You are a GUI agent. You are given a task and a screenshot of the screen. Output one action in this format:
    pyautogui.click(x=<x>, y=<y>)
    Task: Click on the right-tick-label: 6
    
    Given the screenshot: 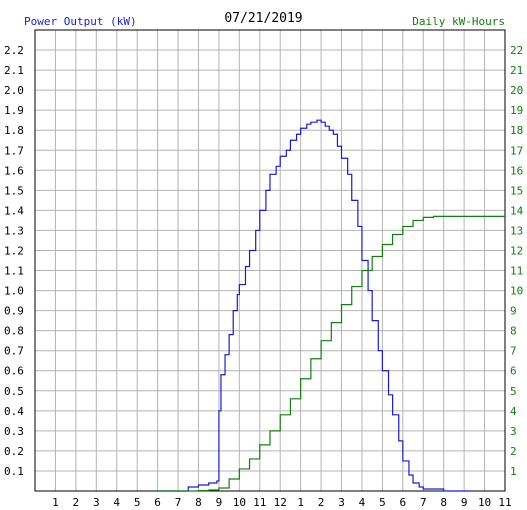 What is the action you would take?
    pyautogui.click(x=513, y=371)
    